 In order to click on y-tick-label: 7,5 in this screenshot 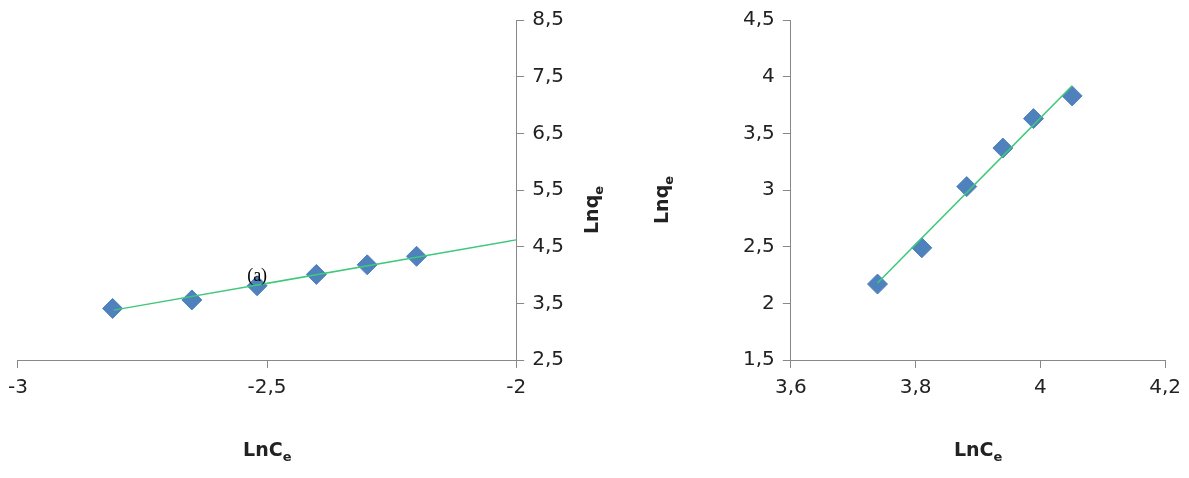, I will do `click(548, 74)`.